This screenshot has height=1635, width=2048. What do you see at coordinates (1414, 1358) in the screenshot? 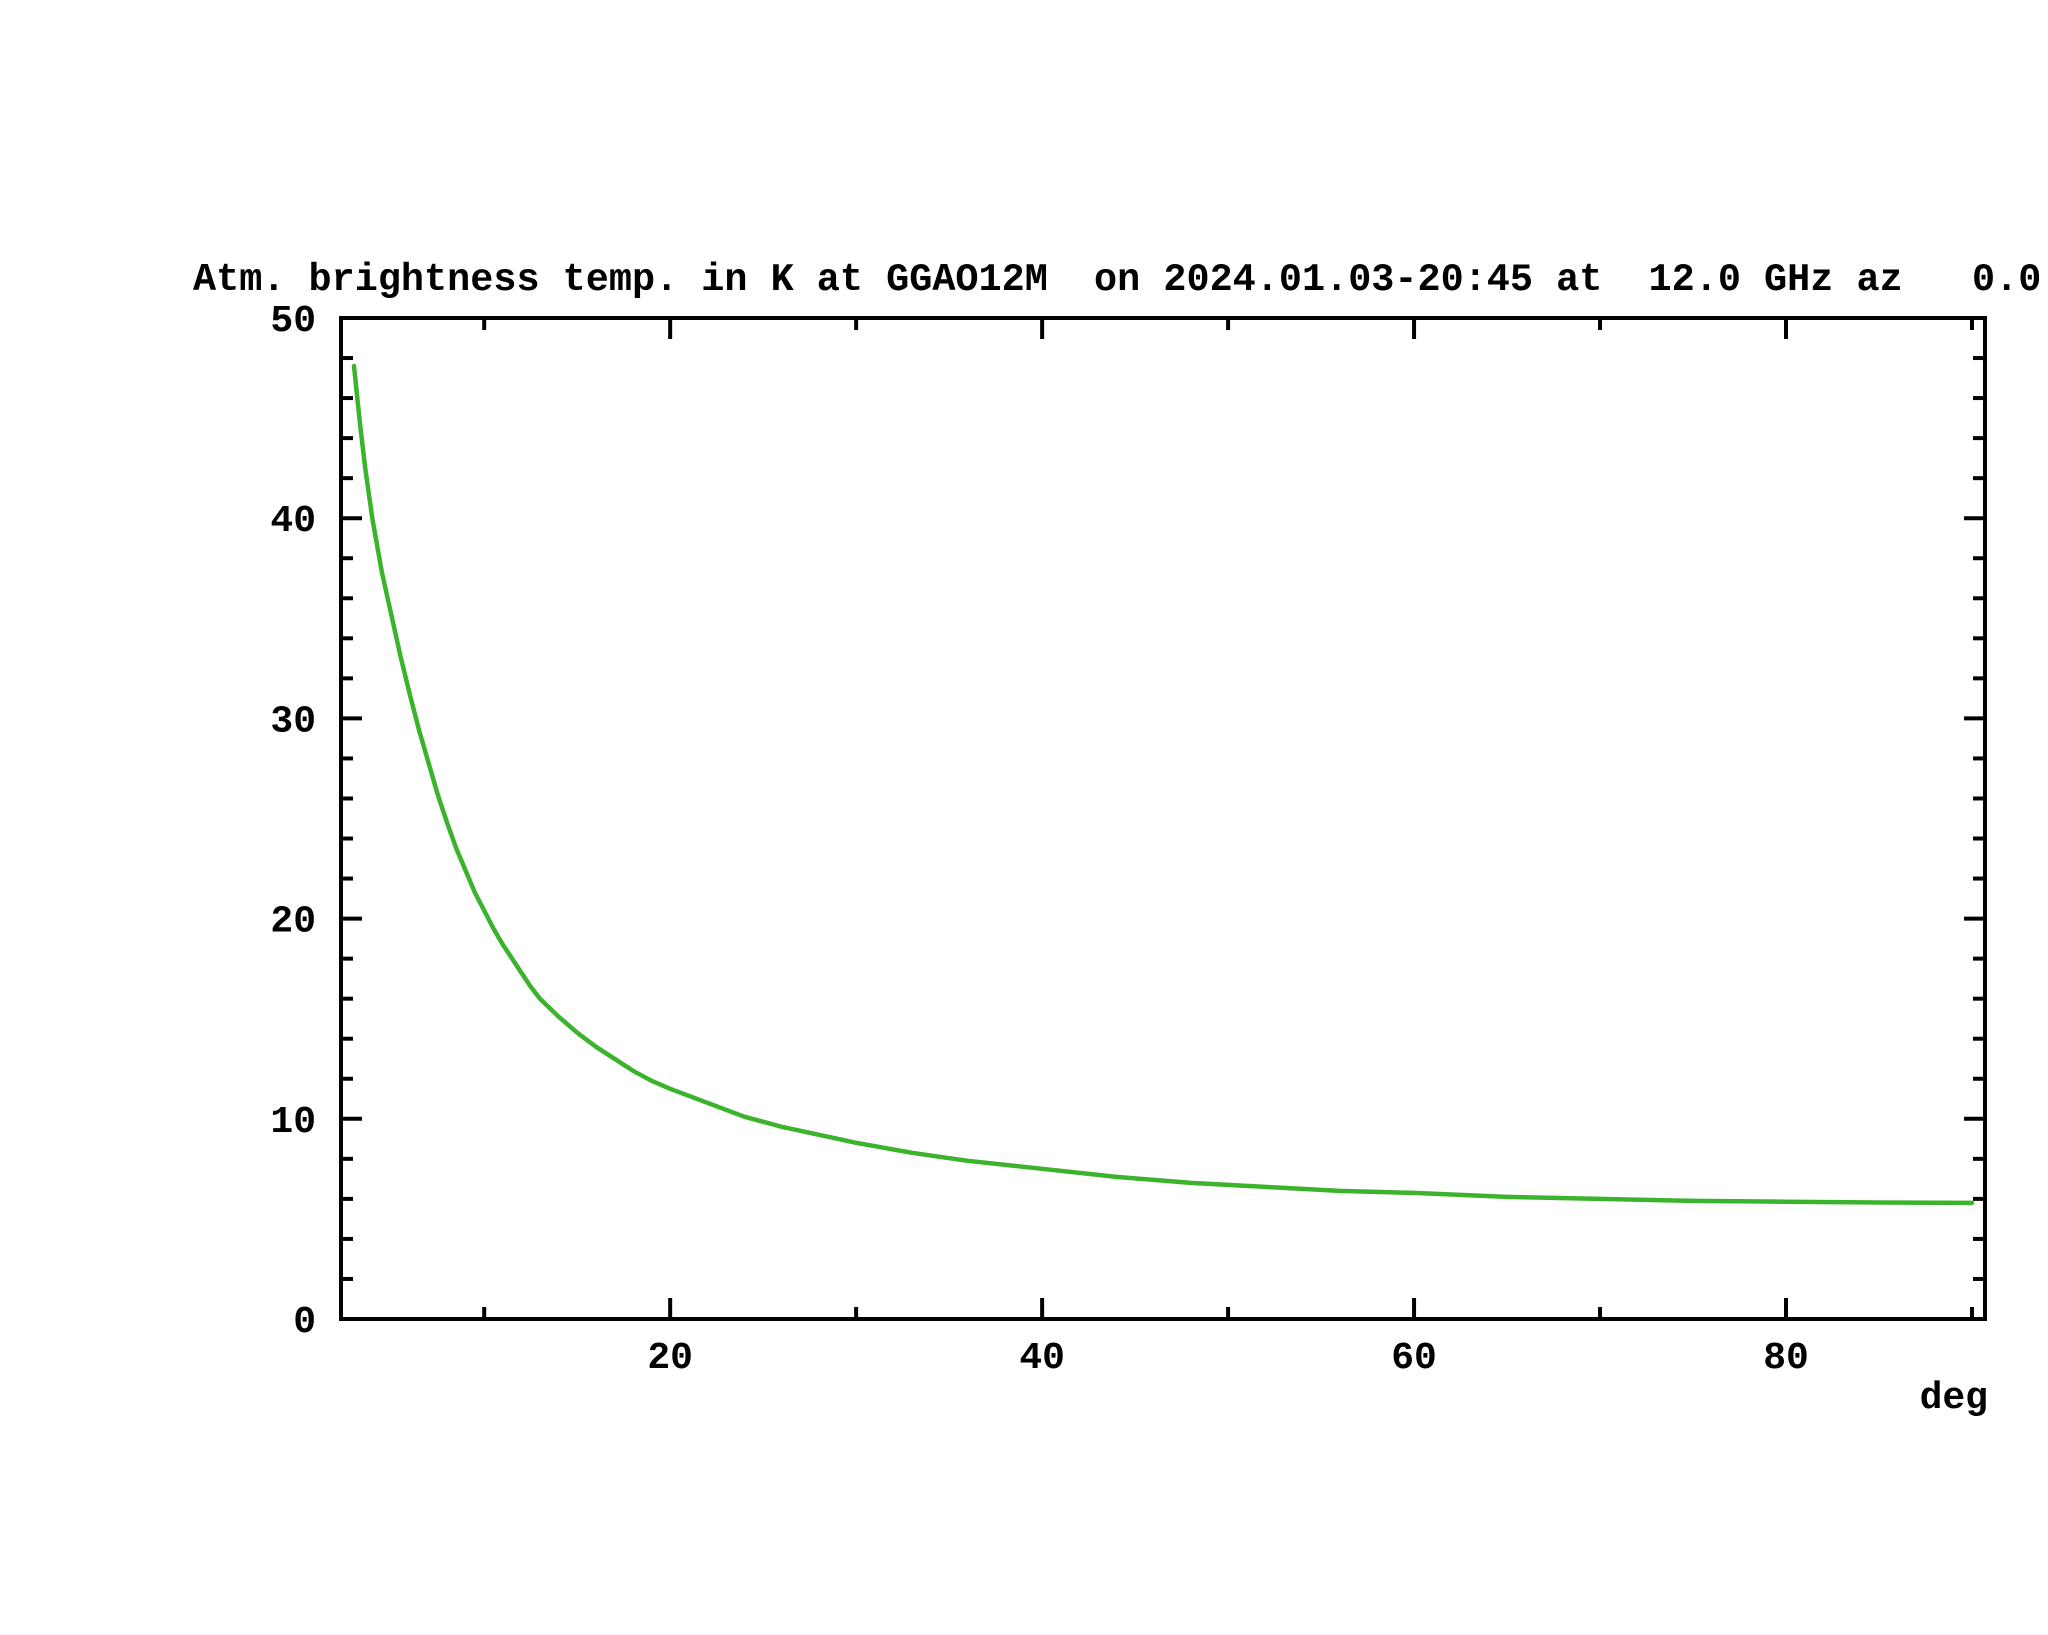
I see `x-tick-label: 60` at bounding box center [1414, 1358].